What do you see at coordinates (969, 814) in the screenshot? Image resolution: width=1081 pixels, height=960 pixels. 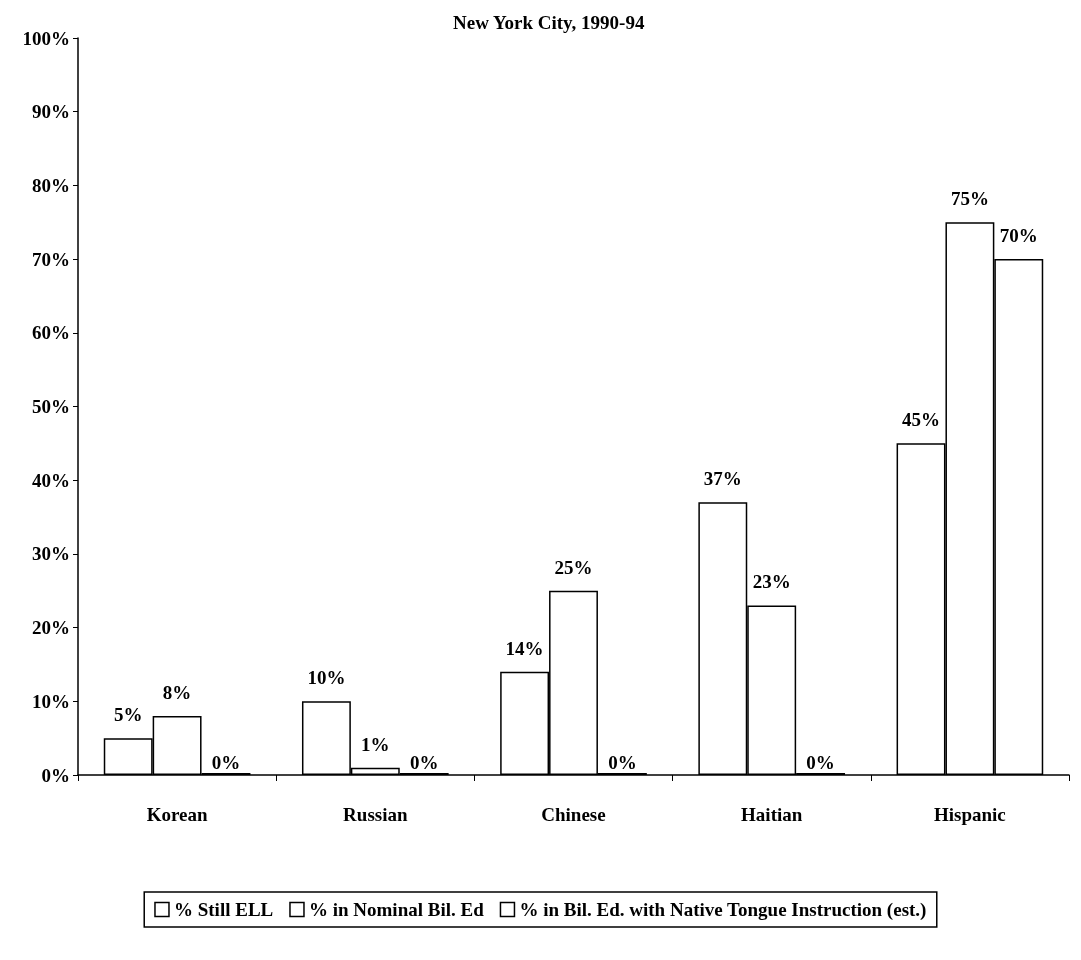 I see `x-tick-label: Hispanic` at bounding box center [969, 814].